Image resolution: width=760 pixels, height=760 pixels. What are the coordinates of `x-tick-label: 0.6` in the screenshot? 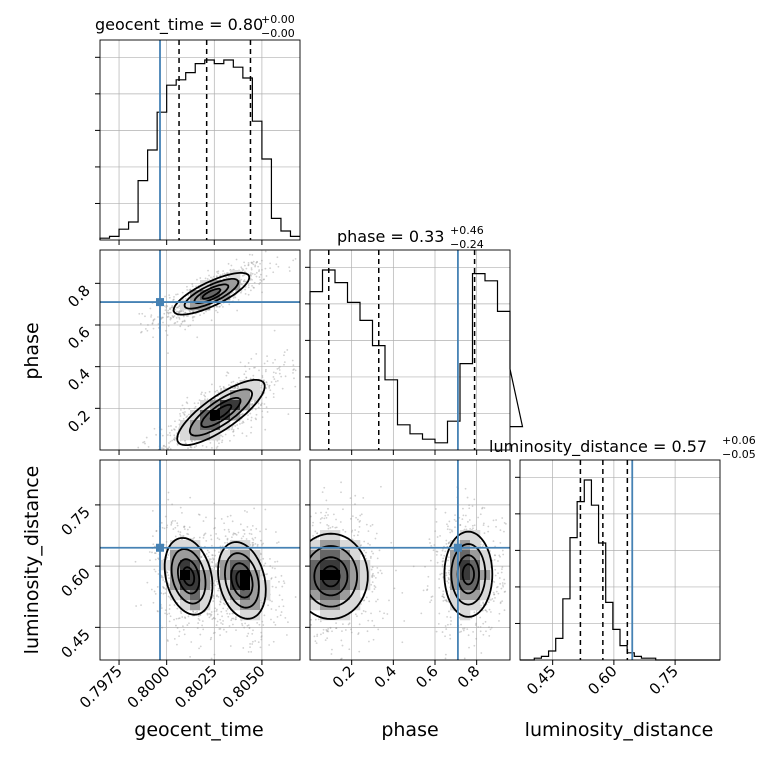 It's located at (427, 677).